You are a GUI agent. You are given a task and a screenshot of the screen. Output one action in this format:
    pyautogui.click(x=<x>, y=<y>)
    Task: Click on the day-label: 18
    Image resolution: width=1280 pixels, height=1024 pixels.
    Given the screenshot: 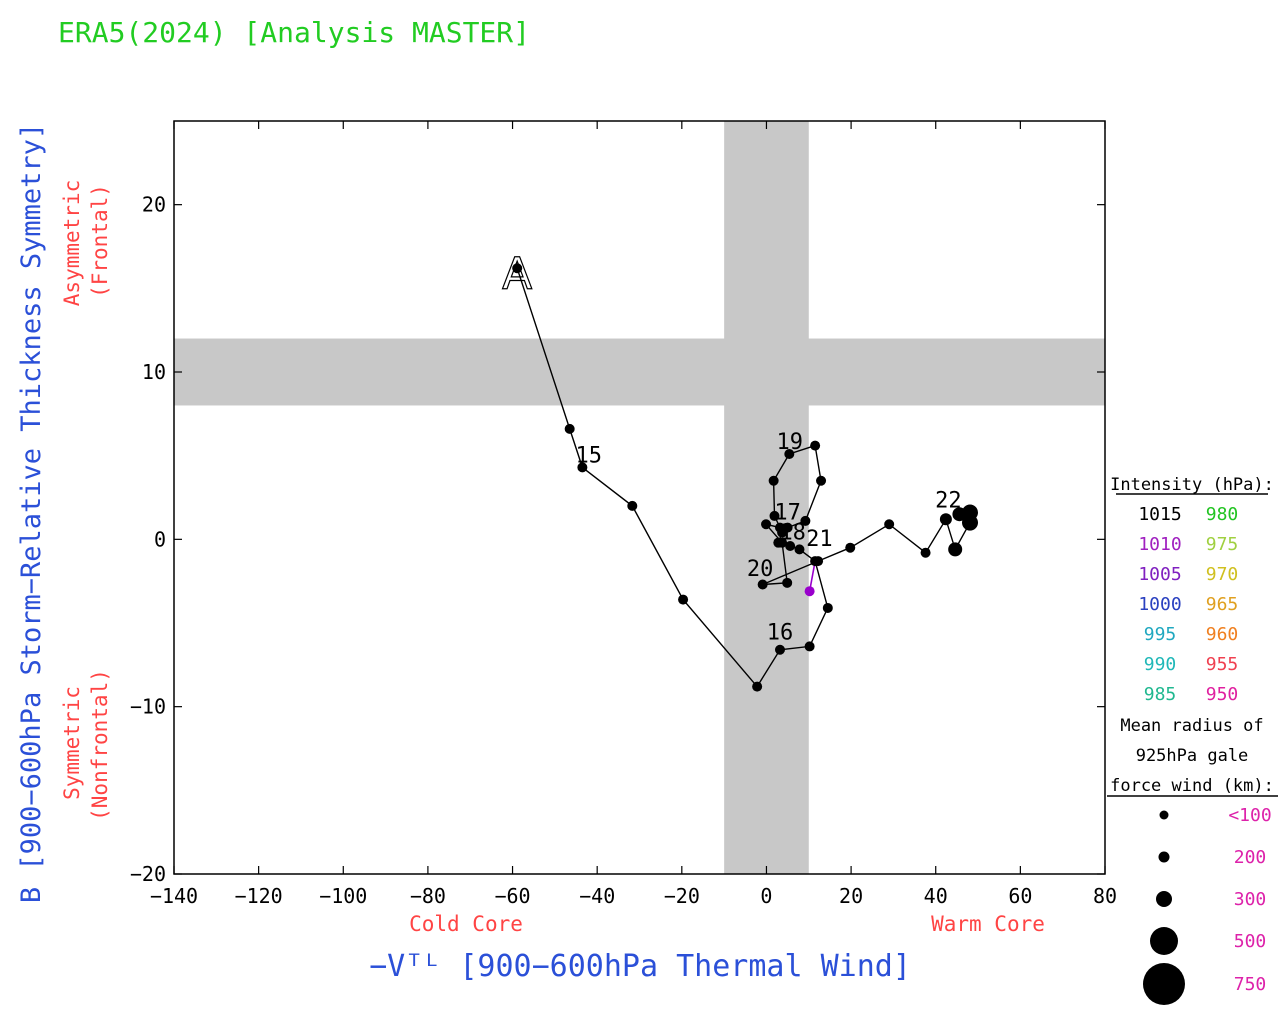 What is the action you would take?
    pyautogui.click(x=792, y=532)
    